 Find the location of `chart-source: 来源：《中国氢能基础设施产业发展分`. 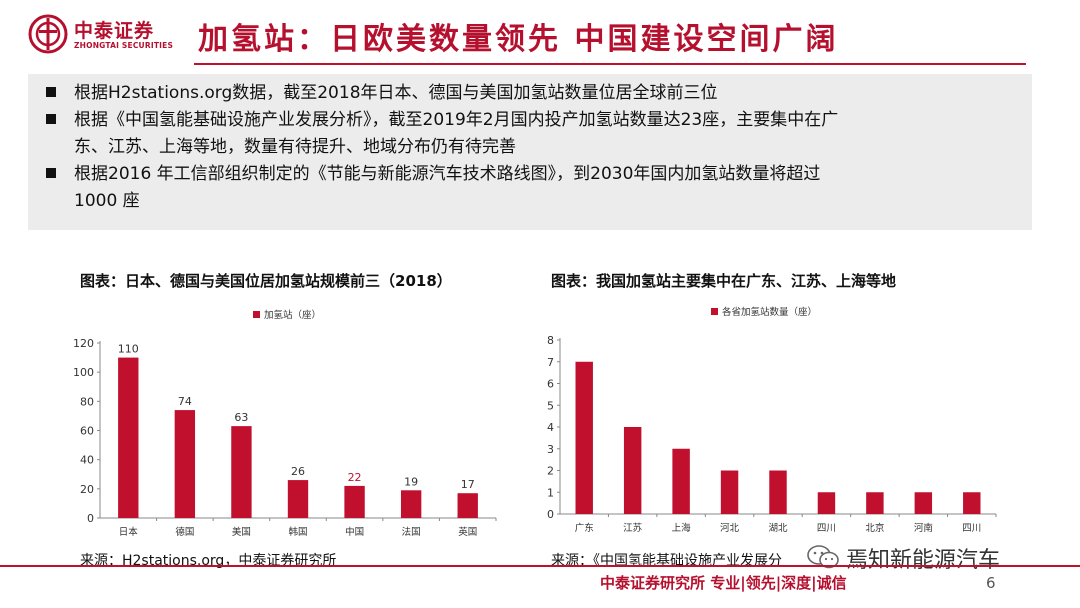

chart-source: 来源：《中国氢能基础设施产业发展分 is located at coordinates (666, 561).